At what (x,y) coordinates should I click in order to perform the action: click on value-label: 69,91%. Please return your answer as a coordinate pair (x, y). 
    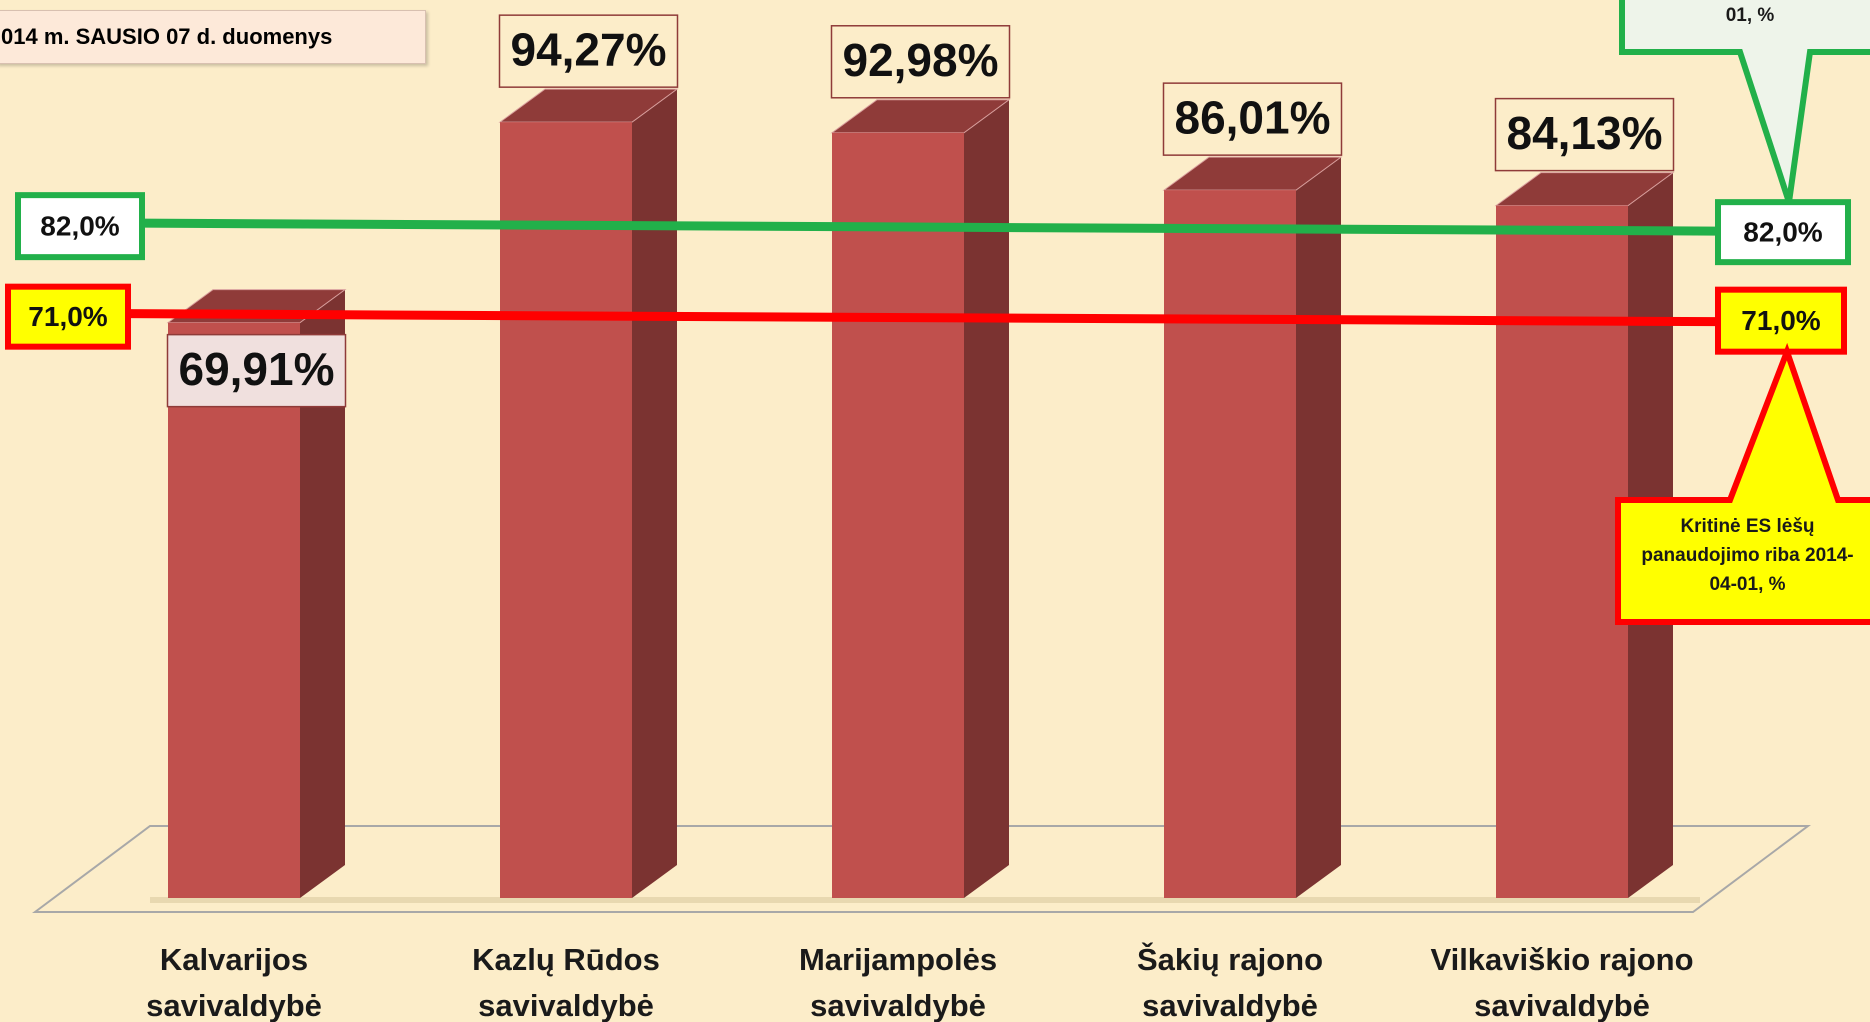
    Looking at the image, I should click on (256, 369).